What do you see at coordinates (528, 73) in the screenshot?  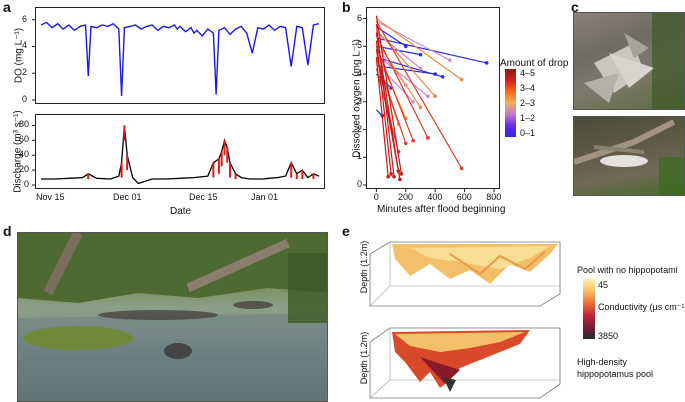 I see `legend-entry-label: 4–5` at bounding box center [528, 73].